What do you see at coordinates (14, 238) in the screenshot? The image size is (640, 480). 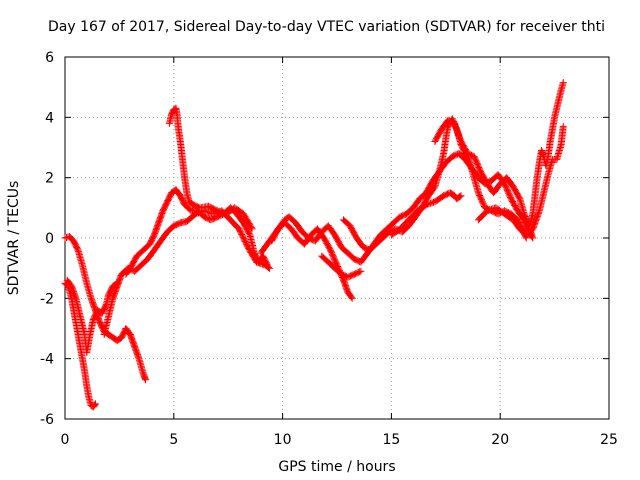 I see `y-axis-label: SDTVAR / TECUs` at bounding box center [14, 238].